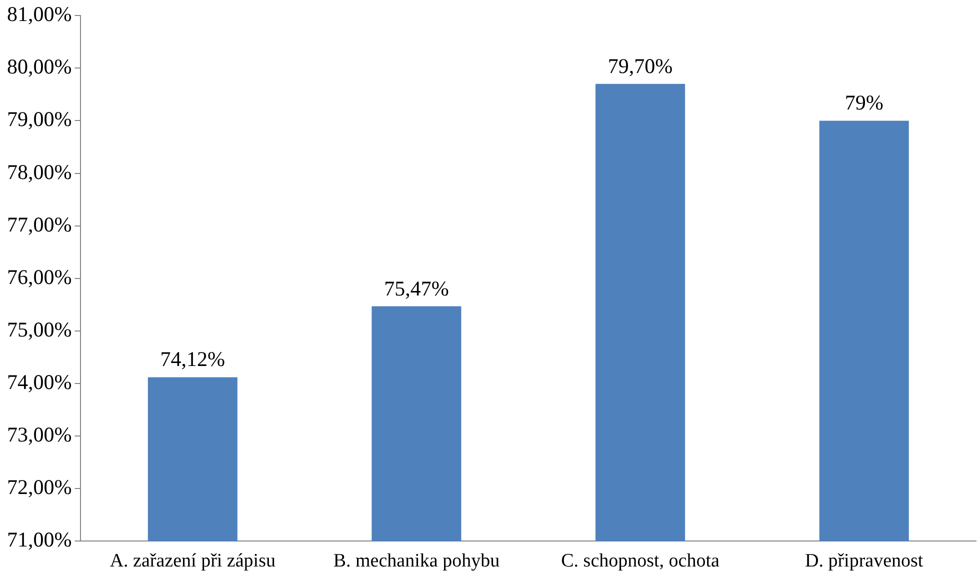 The height and width of the screenshot is (576, 978). I want to click on data-label: 74,12%, so click(193, 359).